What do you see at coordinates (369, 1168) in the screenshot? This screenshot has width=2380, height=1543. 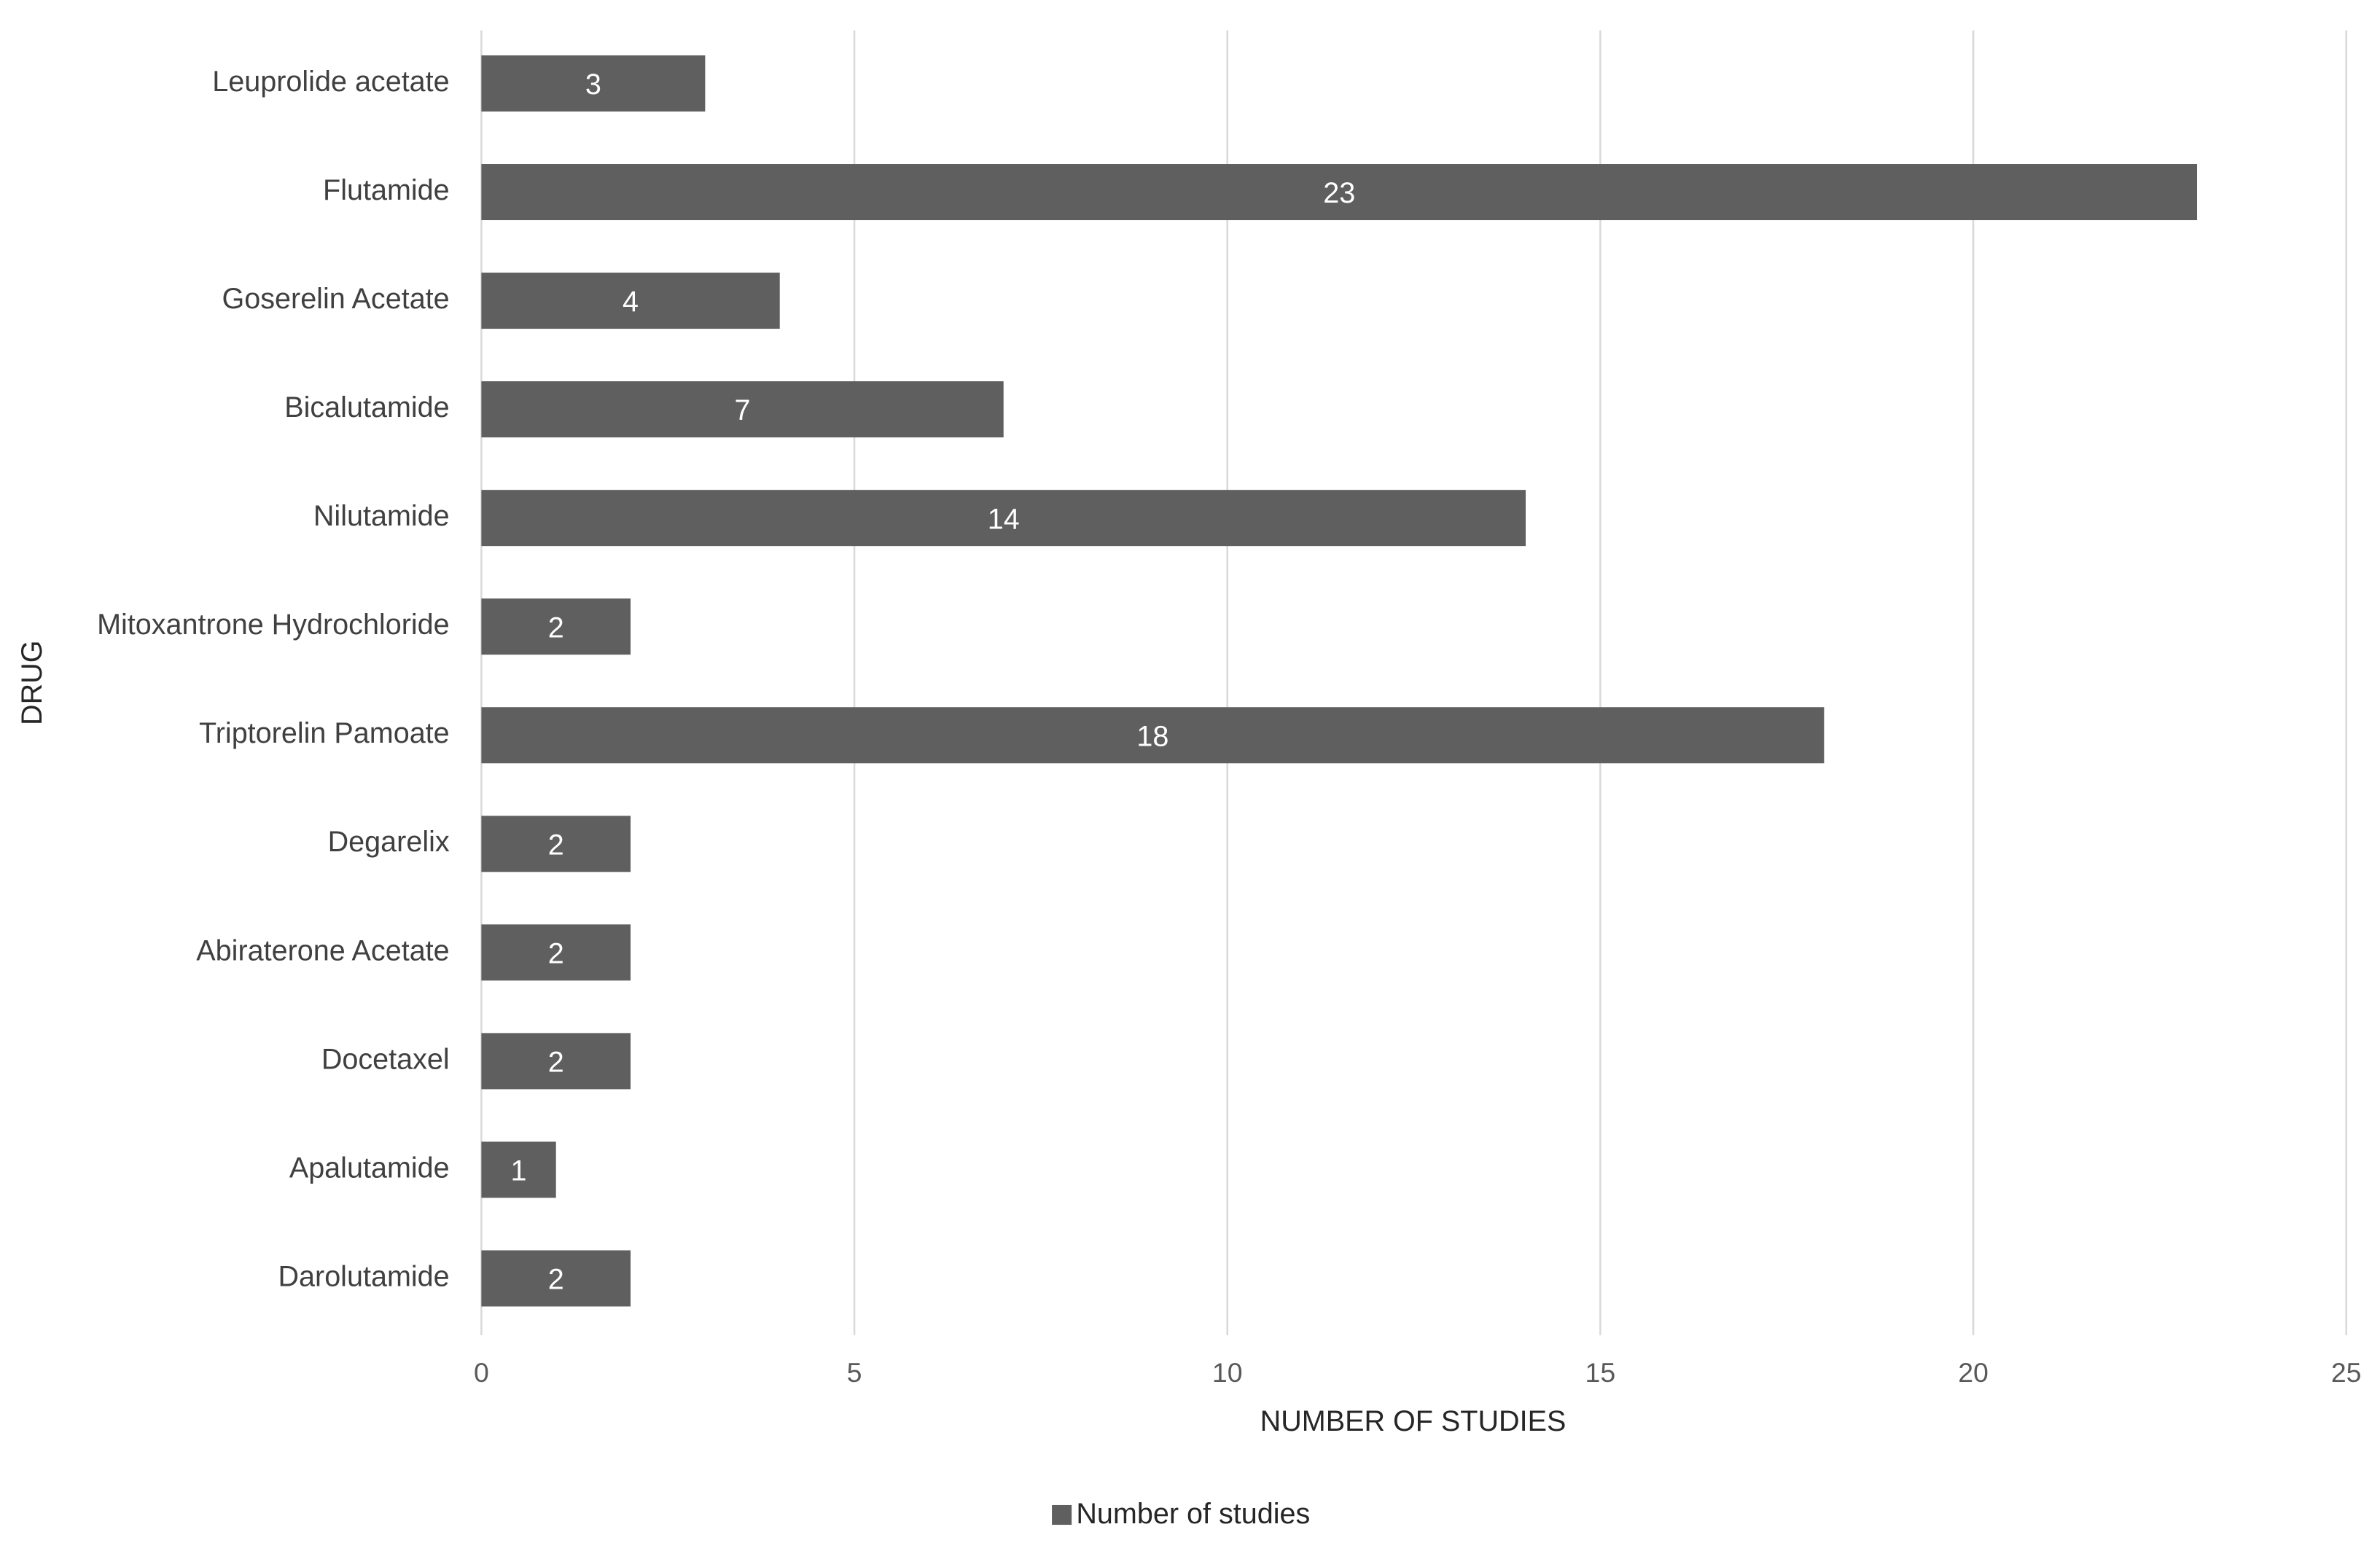 I see `y-tick-label: Apalutamide` at bounding box center [369, 1168].